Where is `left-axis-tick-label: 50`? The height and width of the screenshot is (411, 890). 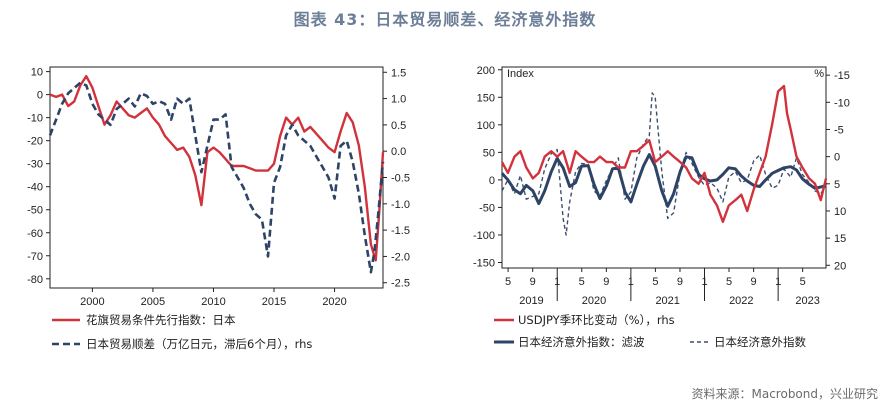 left-axis-tick-label: 50 is located at coordinates (489, 153).